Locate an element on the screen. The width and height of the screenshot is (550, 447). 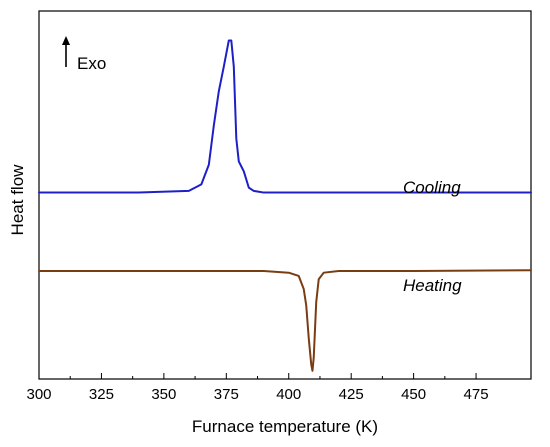
x-tick-label-300: 300 is located at coordinates (38, 394).